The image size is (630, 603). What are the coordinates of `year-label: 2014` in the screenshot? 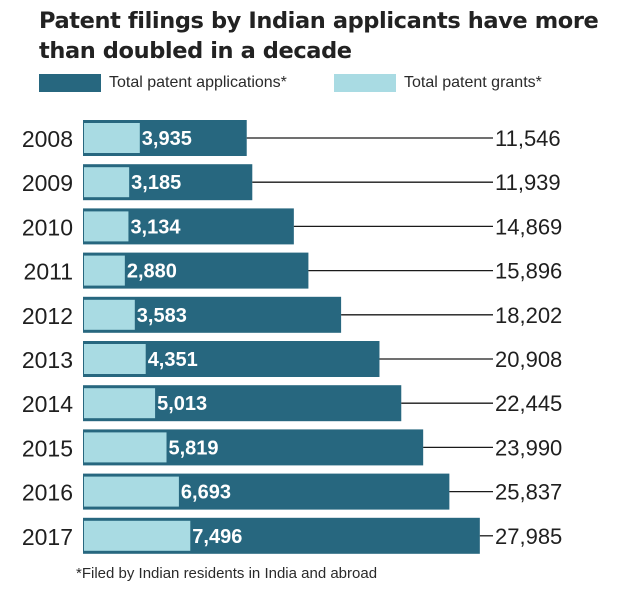 It's located at (47, 404).